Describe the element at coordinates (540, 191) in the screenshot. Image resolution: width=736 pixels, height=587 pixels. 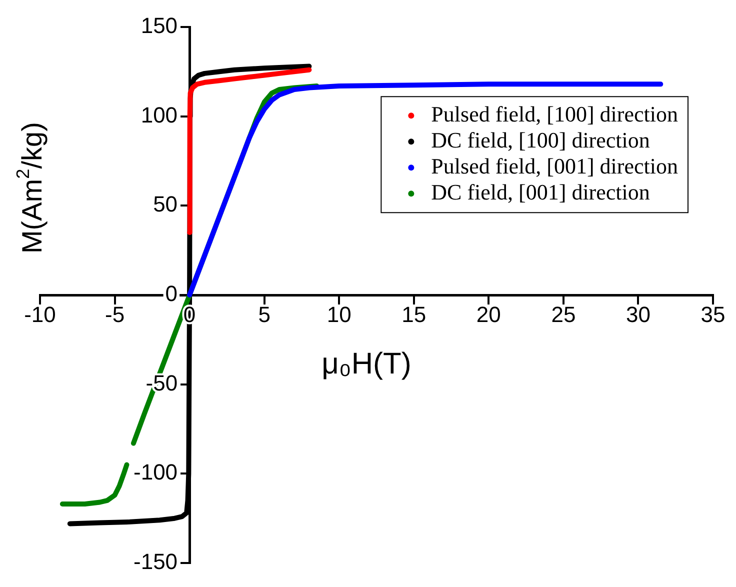
I see `legend-label: DC field, [001] direction` at that location.